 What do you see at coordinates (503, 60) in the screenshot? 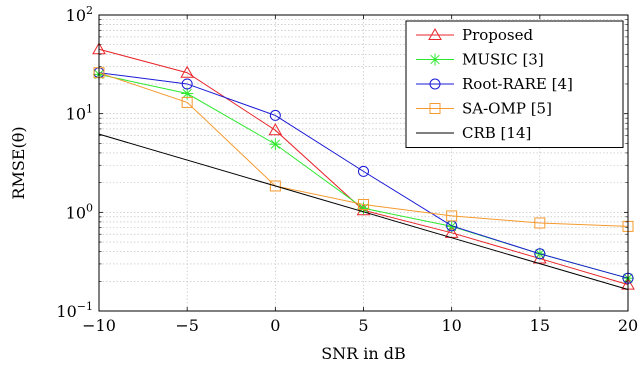
I see `legend-label-music-3: MUSIC [3]` at bounding box center [503, 60].